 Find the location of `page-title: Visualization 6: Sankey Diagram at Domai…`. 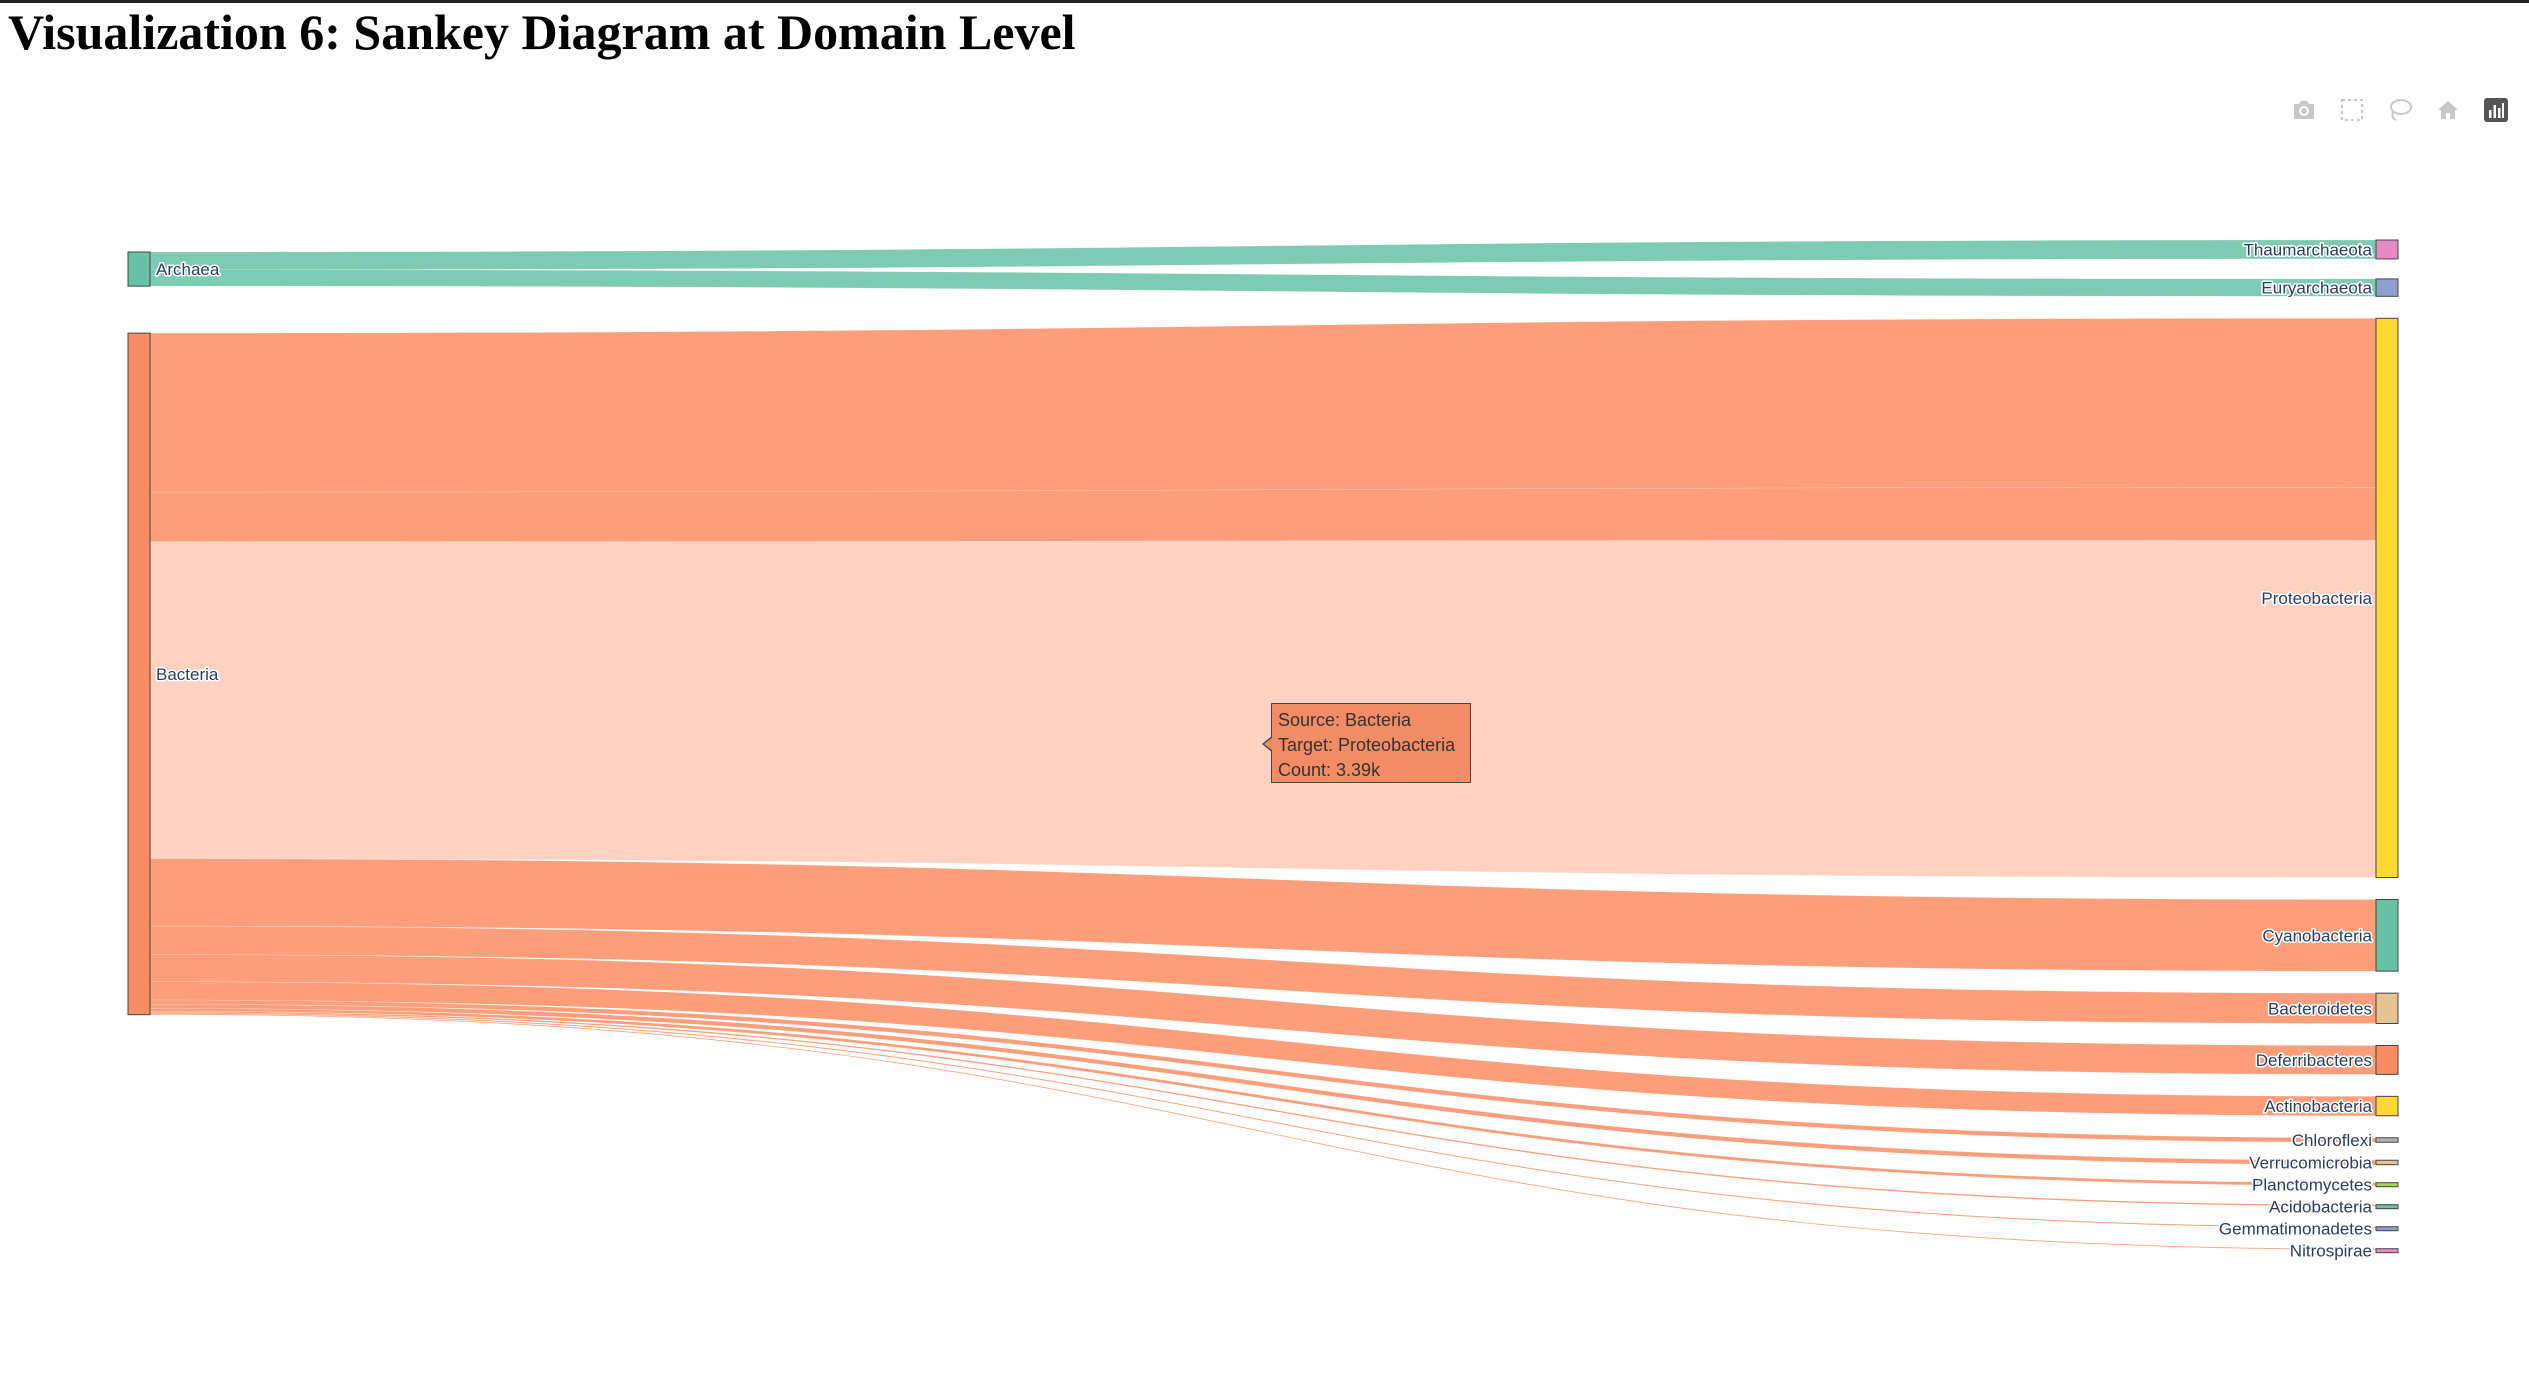

page-title: Visualization 6: Sankey Diagram at Domai… is located at coordinates (542, 32).